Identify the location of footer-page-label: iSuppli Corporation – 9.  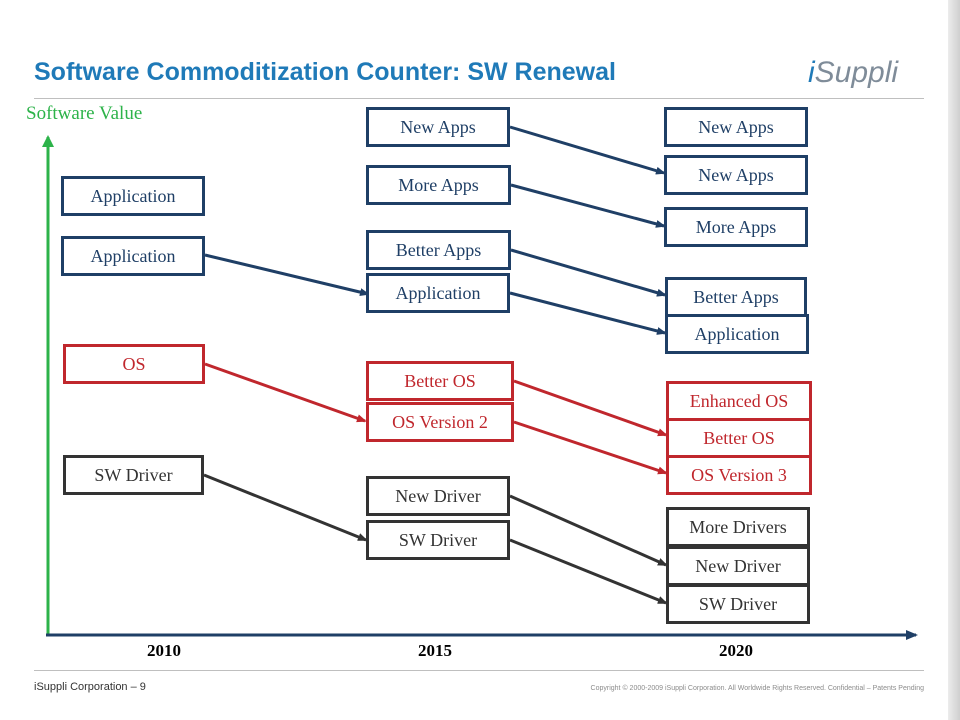
(90, 687).